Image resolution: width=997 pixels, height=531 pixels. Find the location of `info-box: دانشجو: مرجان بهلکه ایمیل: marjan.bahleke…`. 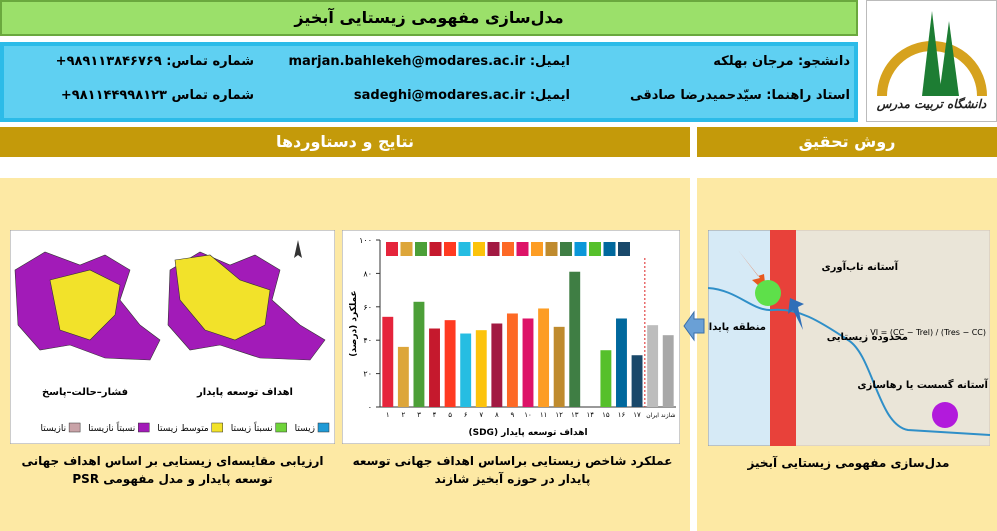

info-box: دانشجو: مرجان بهلکه ایمیل: marjan.bahleke… is located at coordinates (429, 82).